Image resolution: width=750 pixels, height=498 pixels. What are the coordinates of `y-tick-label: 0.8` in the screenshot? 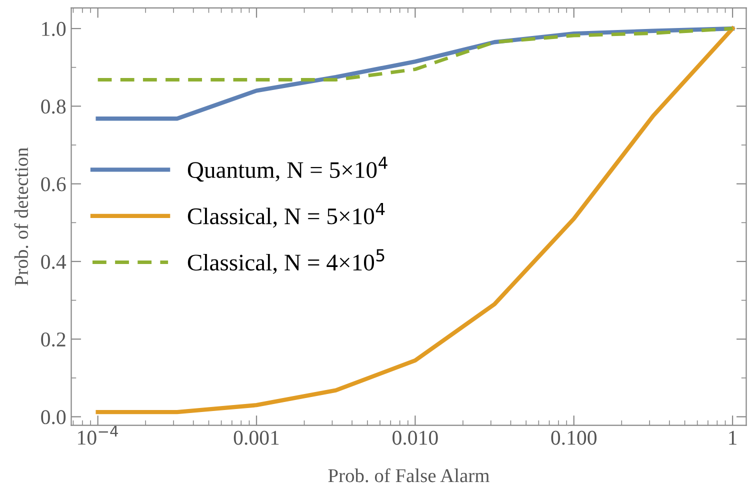 It's located at (53, 107).